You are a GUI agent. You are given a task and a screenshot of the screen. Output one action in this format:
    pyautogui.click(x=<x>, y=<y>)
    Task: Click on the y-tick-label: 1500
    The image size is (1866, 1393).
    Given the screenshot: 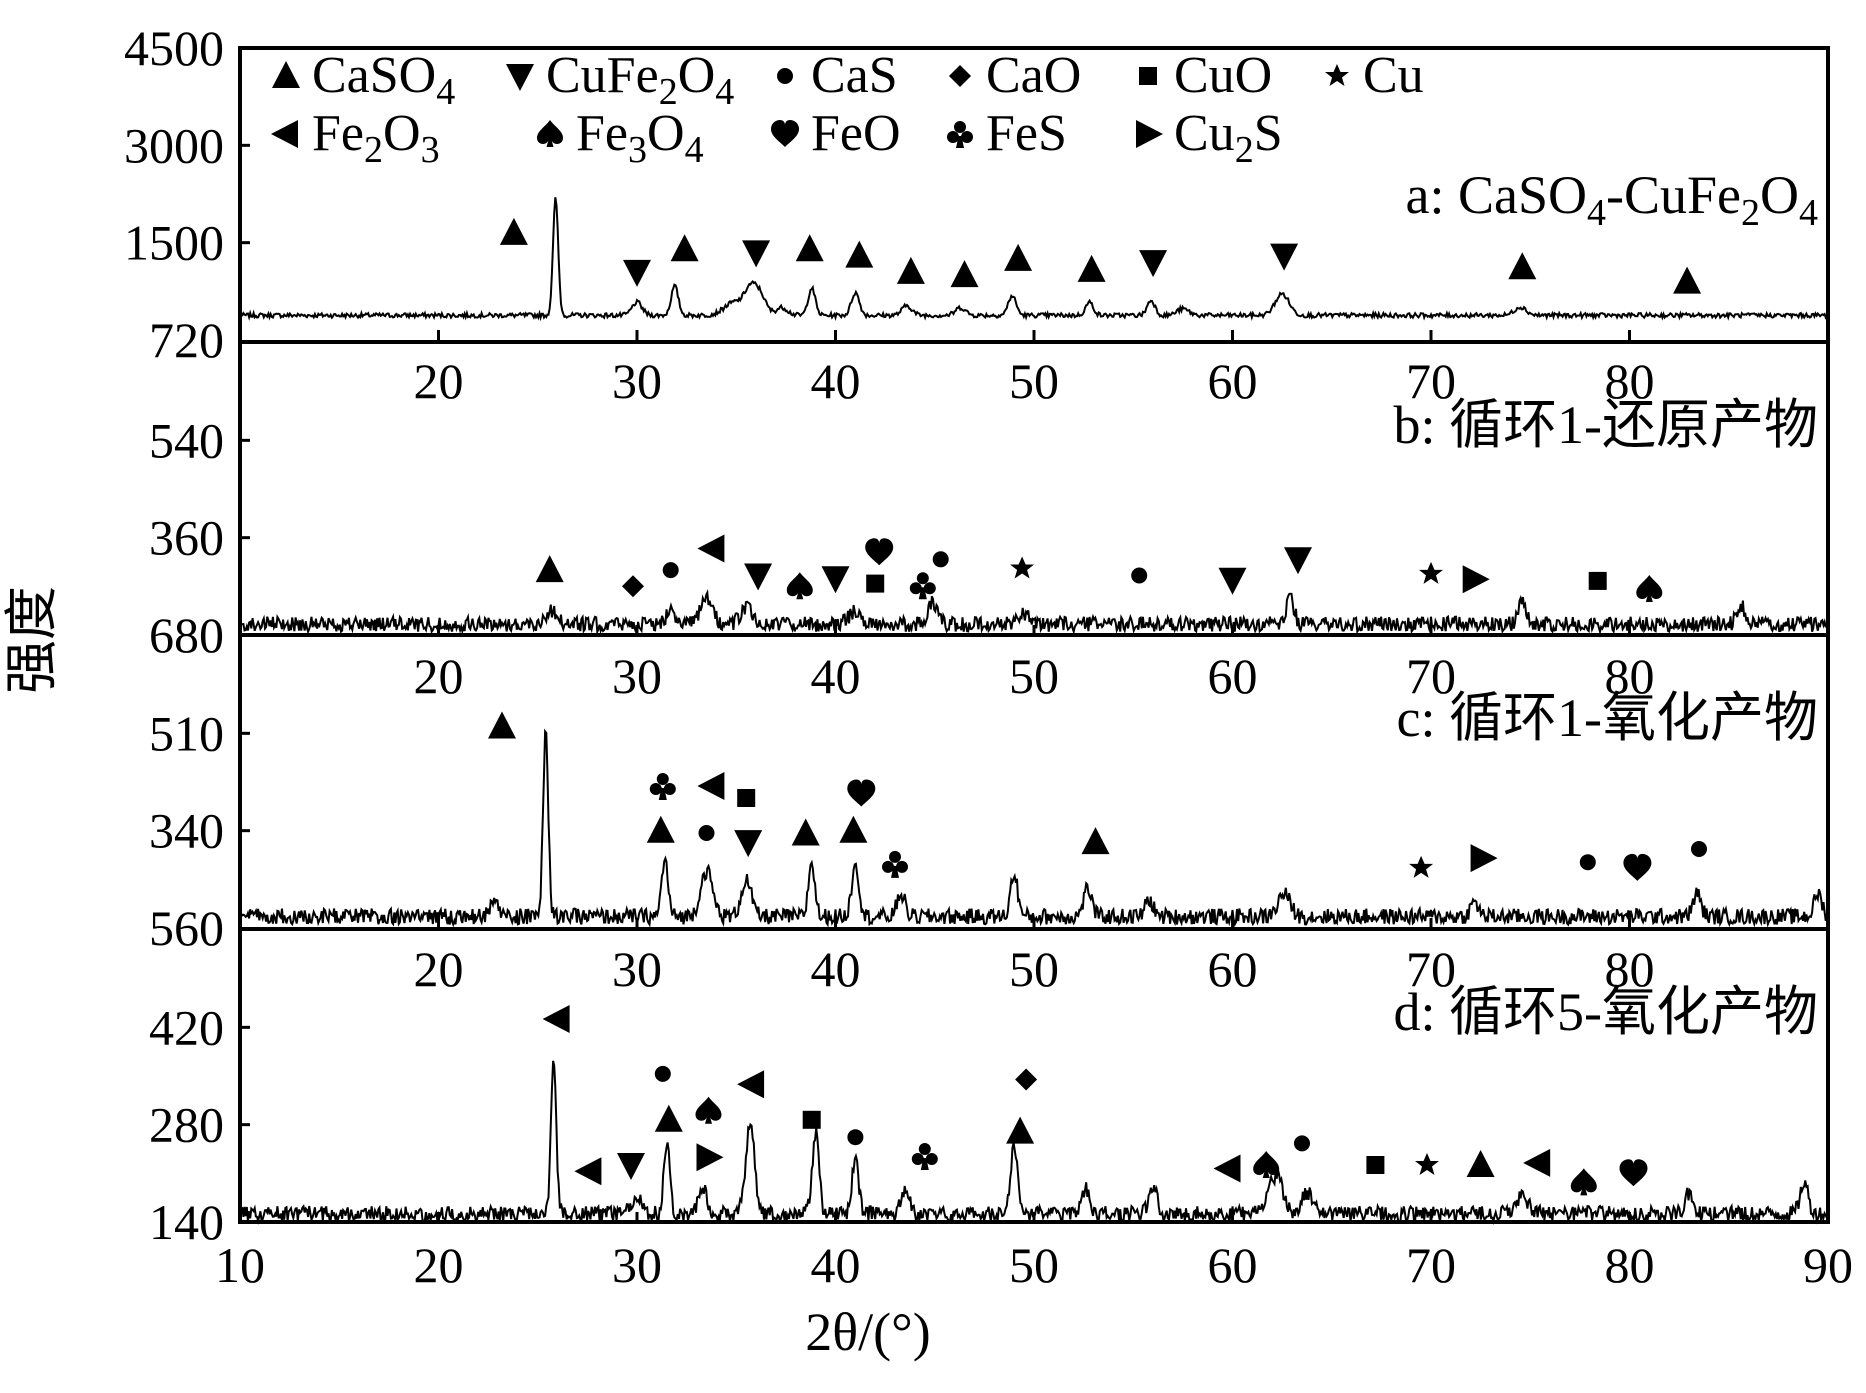 What is the action you would take?
    pyautogui.click(x=174, y=243)
    